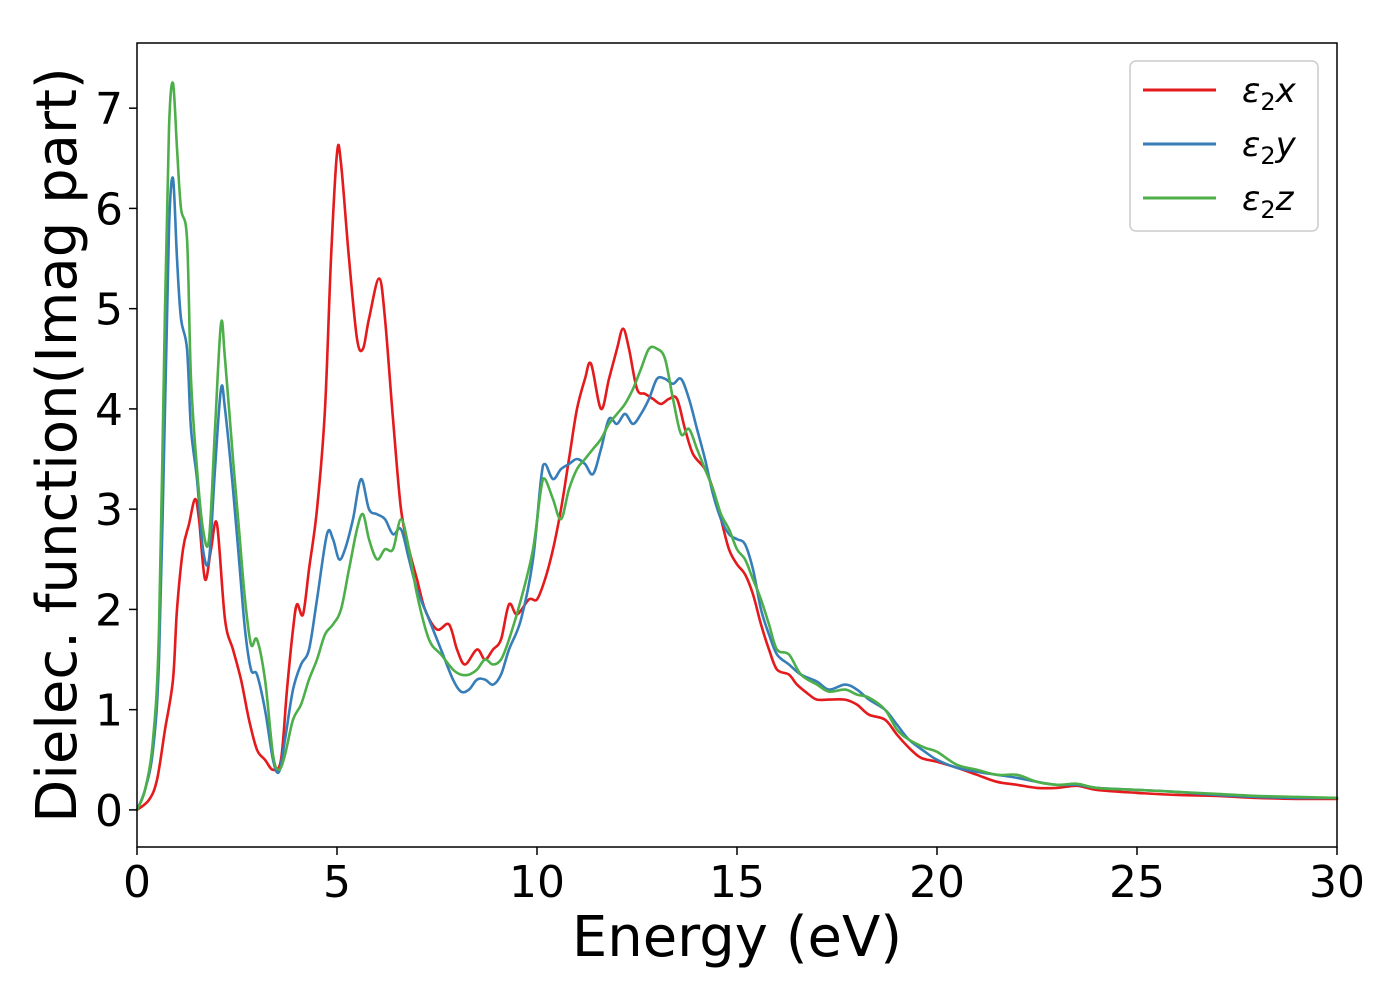 The image size is (1400, 1000). I want to click on x-tick-label: 25, so click(1137, 882).